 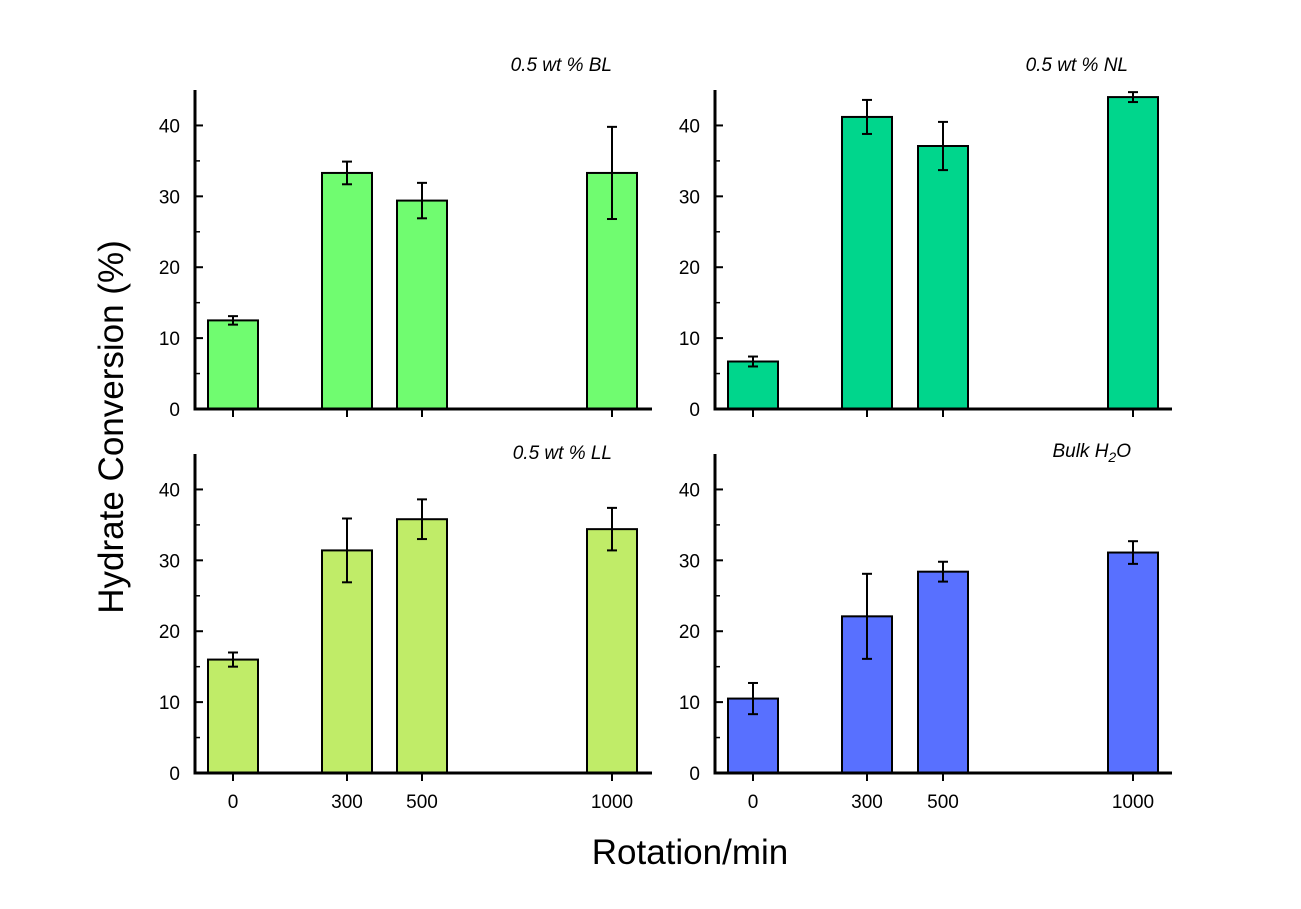 I want to click on panel-title-suffix: O, so click(x=1123, y=451).